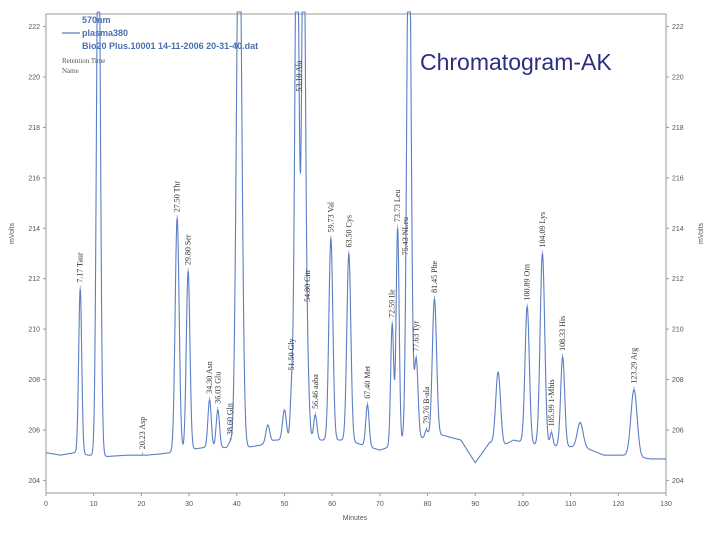 The image size is (720, 540). Describe the element at coordinates (678, 279) in the screenshot. I see `y-tick-label-right: 212` at that location.